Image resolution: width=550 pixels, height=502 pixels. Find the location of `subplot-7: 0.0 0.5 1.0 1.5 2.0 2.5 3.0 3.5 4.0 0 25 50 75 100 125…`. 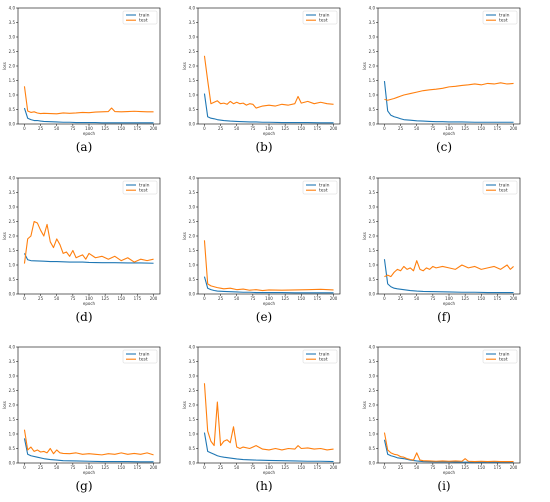

subplot-7: 0.0 0.5 1.0 1.5 2.0 2.5 3.0 3.5 4.0 0 25 50 75 100 125… is located at coordinates (261, 418).